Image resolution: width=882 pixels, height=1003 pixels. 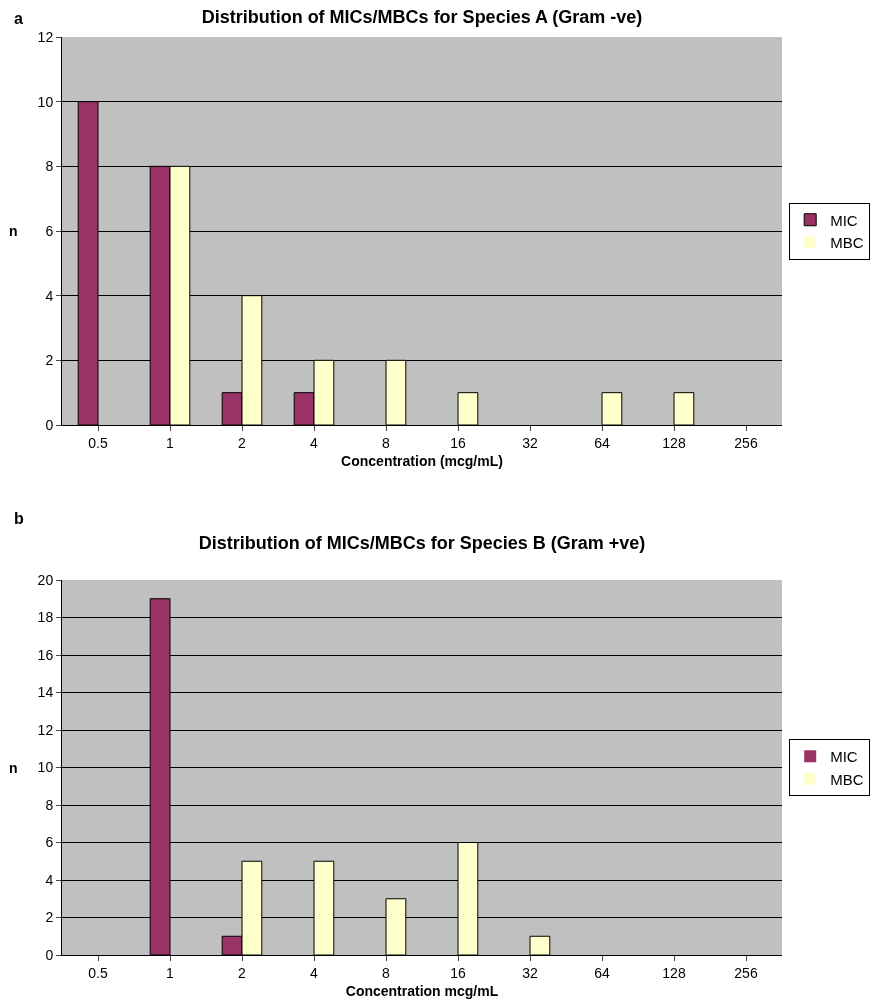 What do you see at coordinates (422, 16) in the screenshot?
I see `chart-title: Distribution of MICs/MBCs for Species A (Gram -ve)` at bounding box center [422, 16].